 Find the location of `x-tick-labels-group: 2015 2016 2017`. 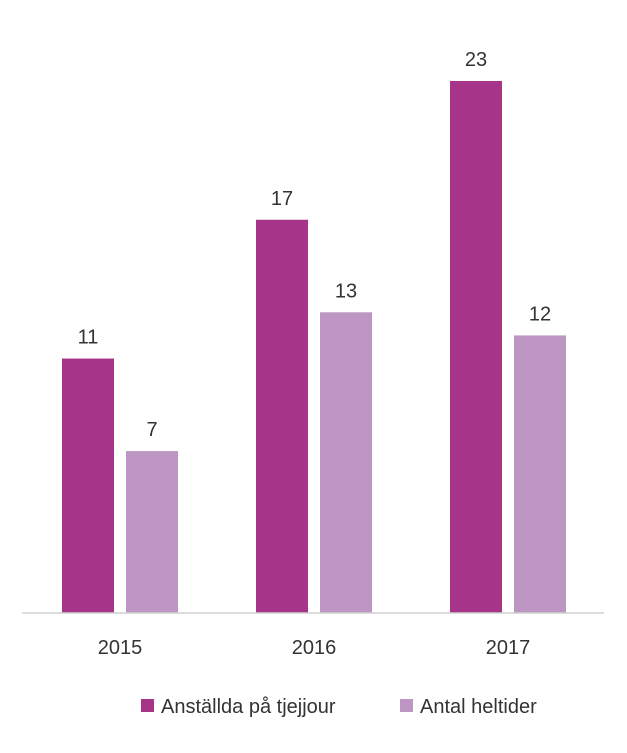

x-tick-labels-group: 2015 2016 2017 is located at coordinates (314, 648).